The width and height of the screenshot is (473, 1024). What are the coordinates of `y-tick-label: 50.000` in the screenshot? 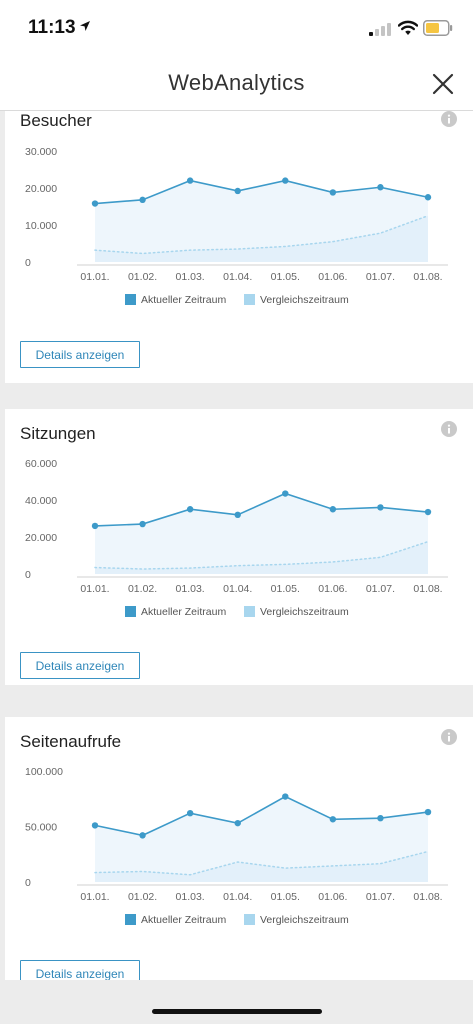 It's located at (41, 828).